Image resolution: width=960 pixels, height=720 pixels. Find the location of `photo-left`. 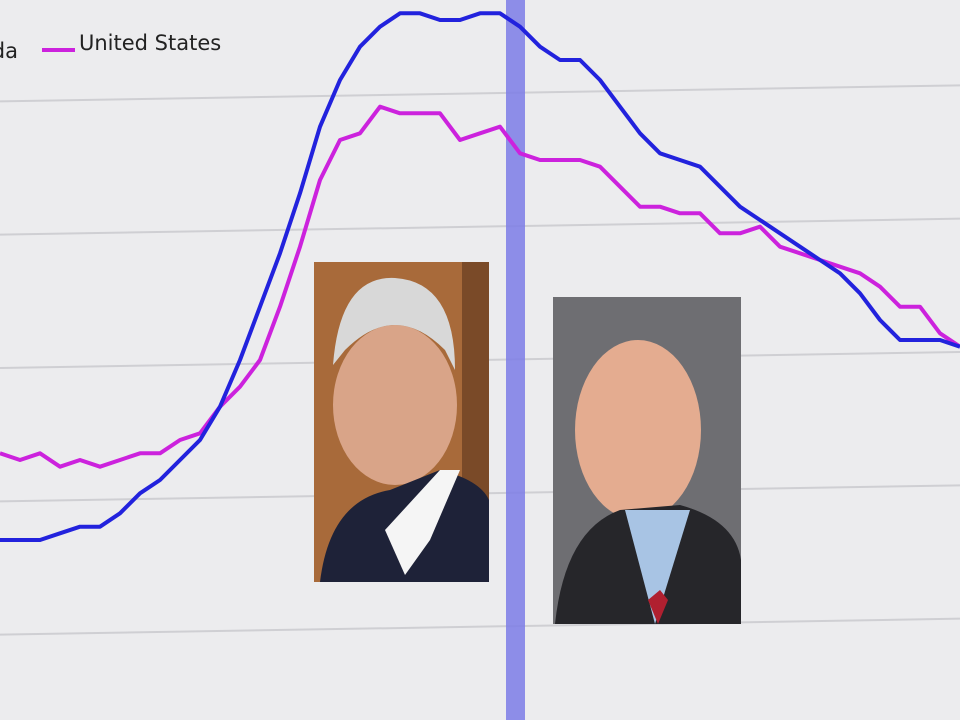

photo-left is located at coordinates (401, 422).